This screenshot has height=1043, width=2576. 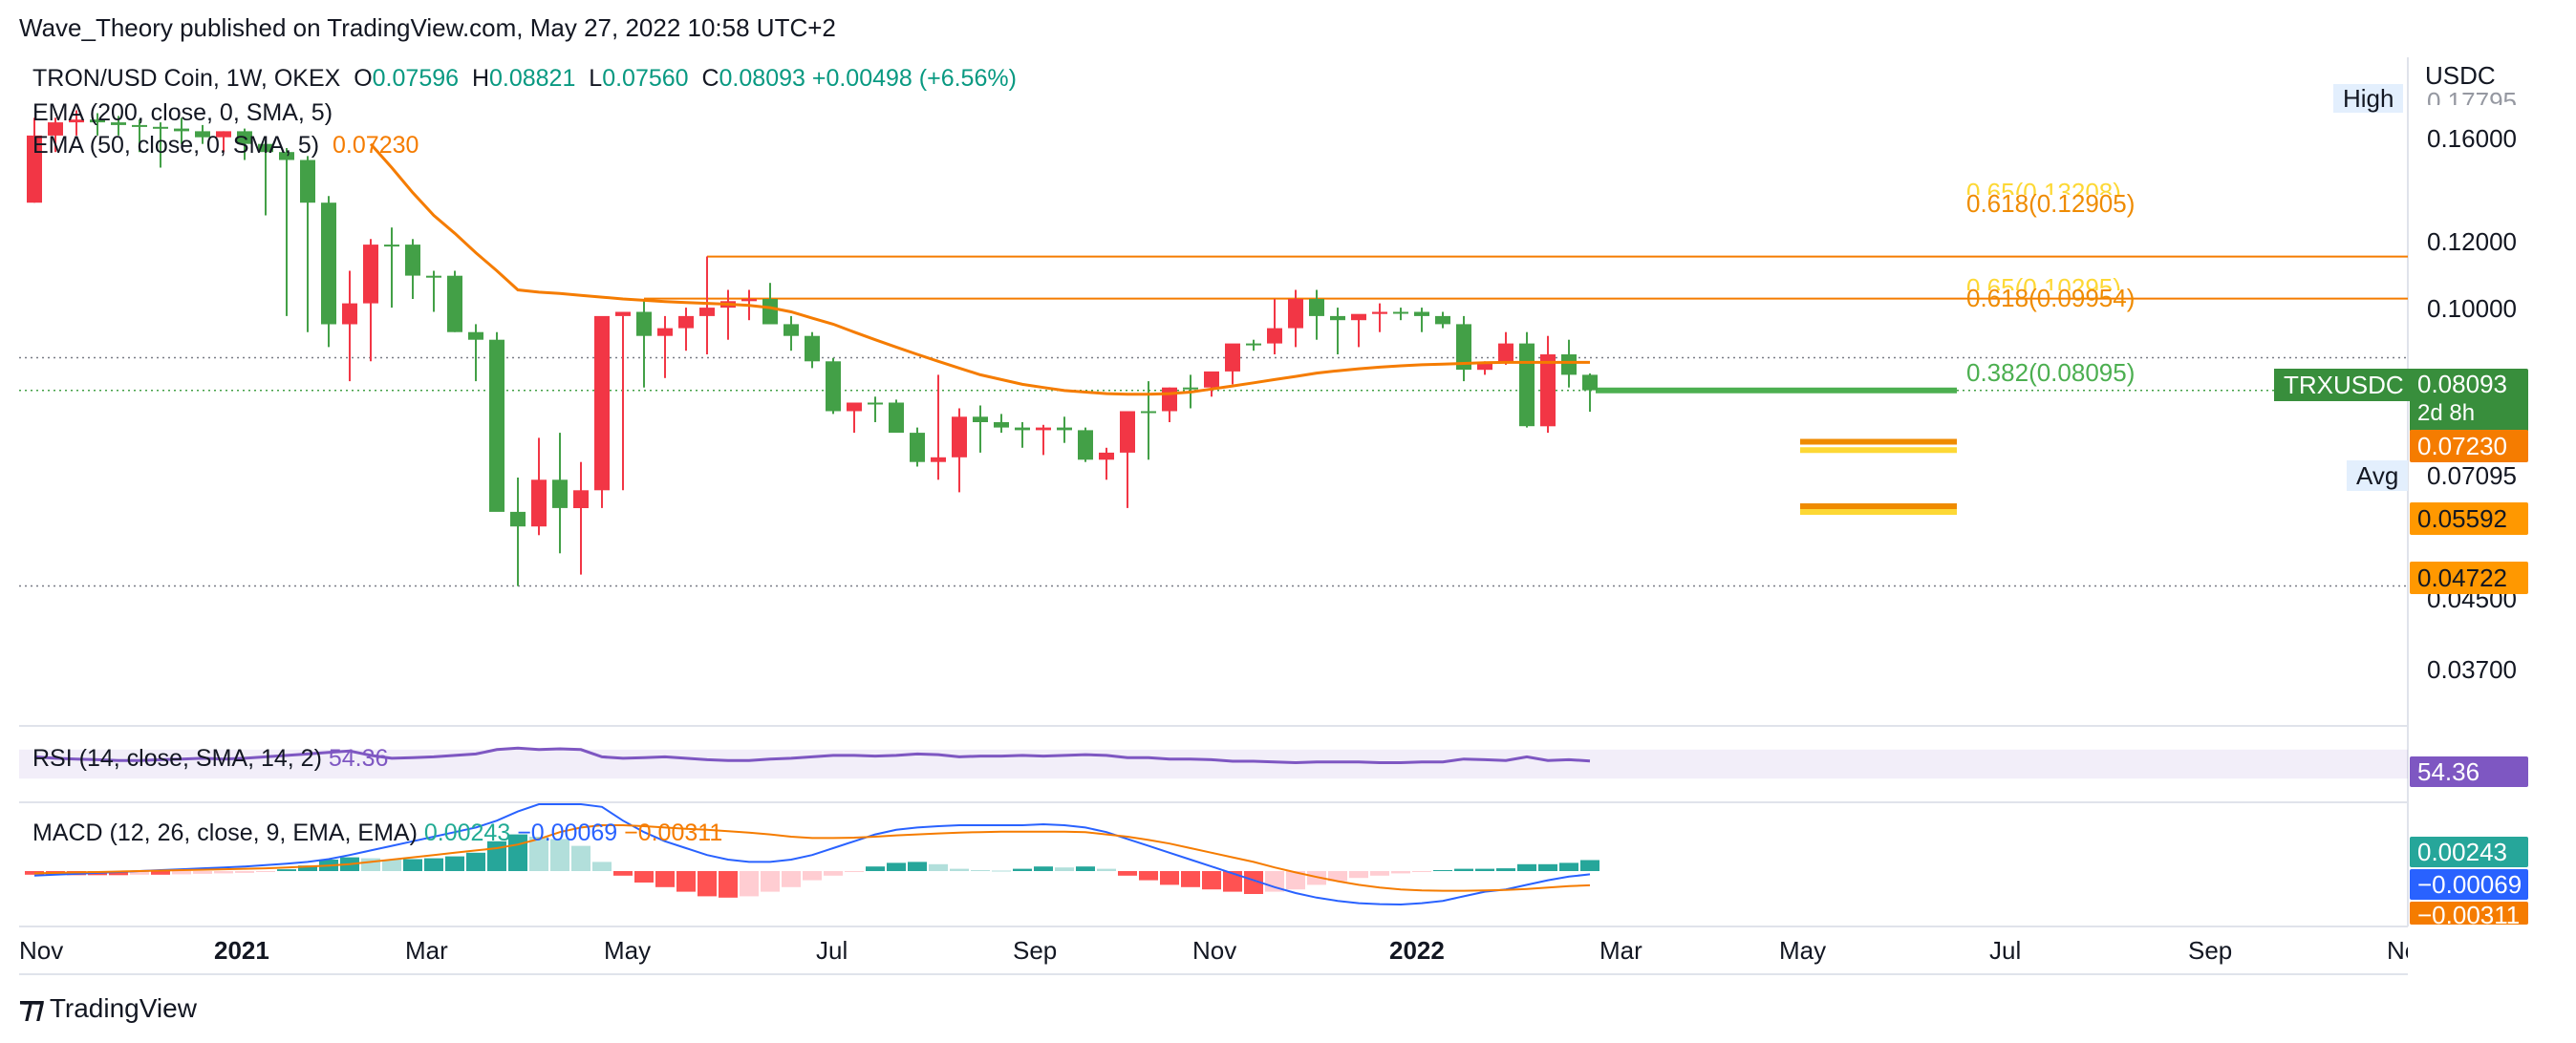 I want to click on ema50-legend: EMA (50, close, 0, SMA, 5) 0.07230, so click(x=225, y=146).